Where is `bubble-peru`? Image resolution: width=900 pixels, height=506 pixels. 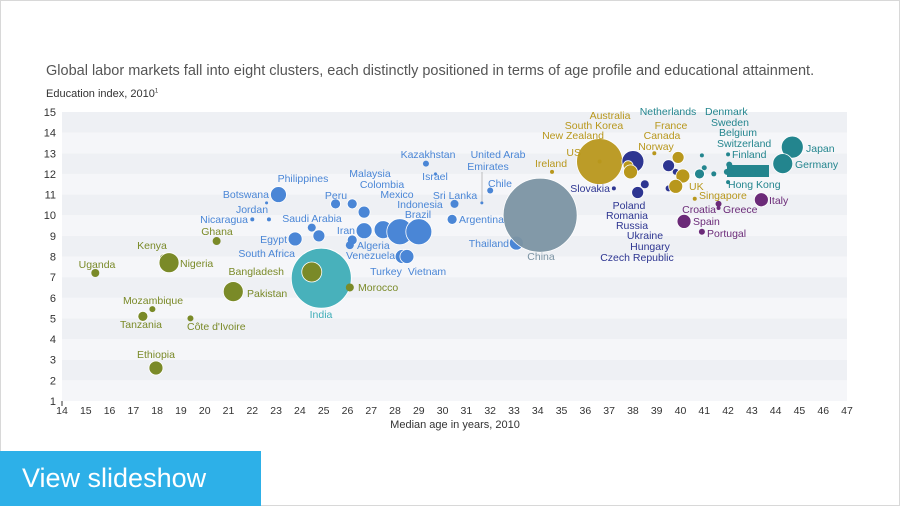
bubble-peru is located at coordinates (335, 204).